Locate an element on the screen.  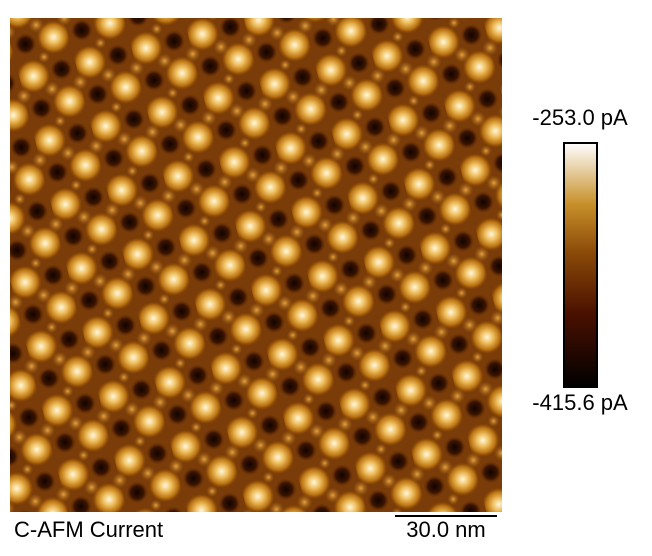
colorbar is located at coordinates (580, 265).